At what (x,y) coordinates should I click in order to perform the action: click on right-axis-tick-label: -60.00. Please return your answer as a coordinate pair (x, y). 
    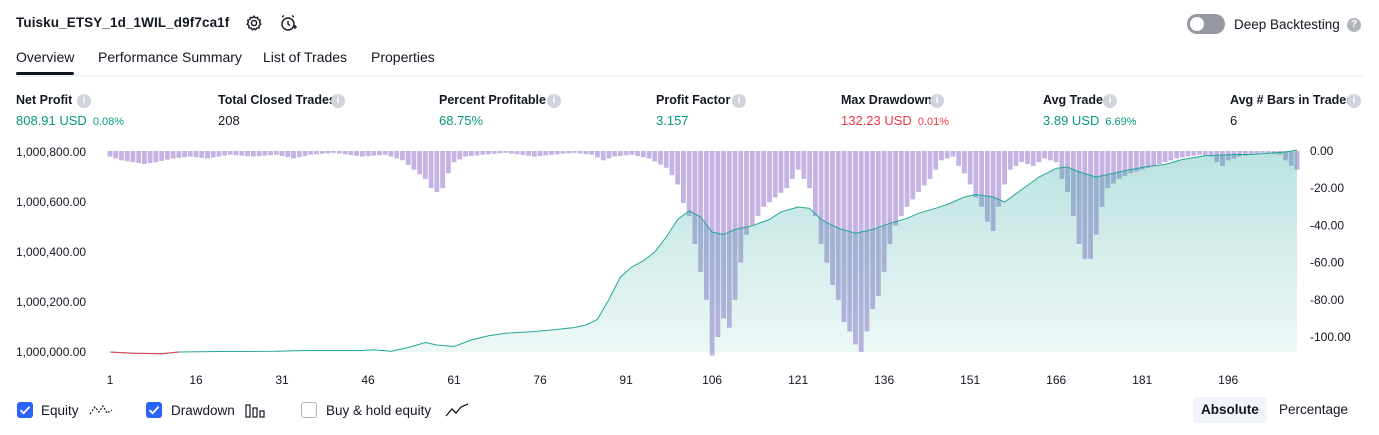
    Looking at the image, I should click on (1327, 263).